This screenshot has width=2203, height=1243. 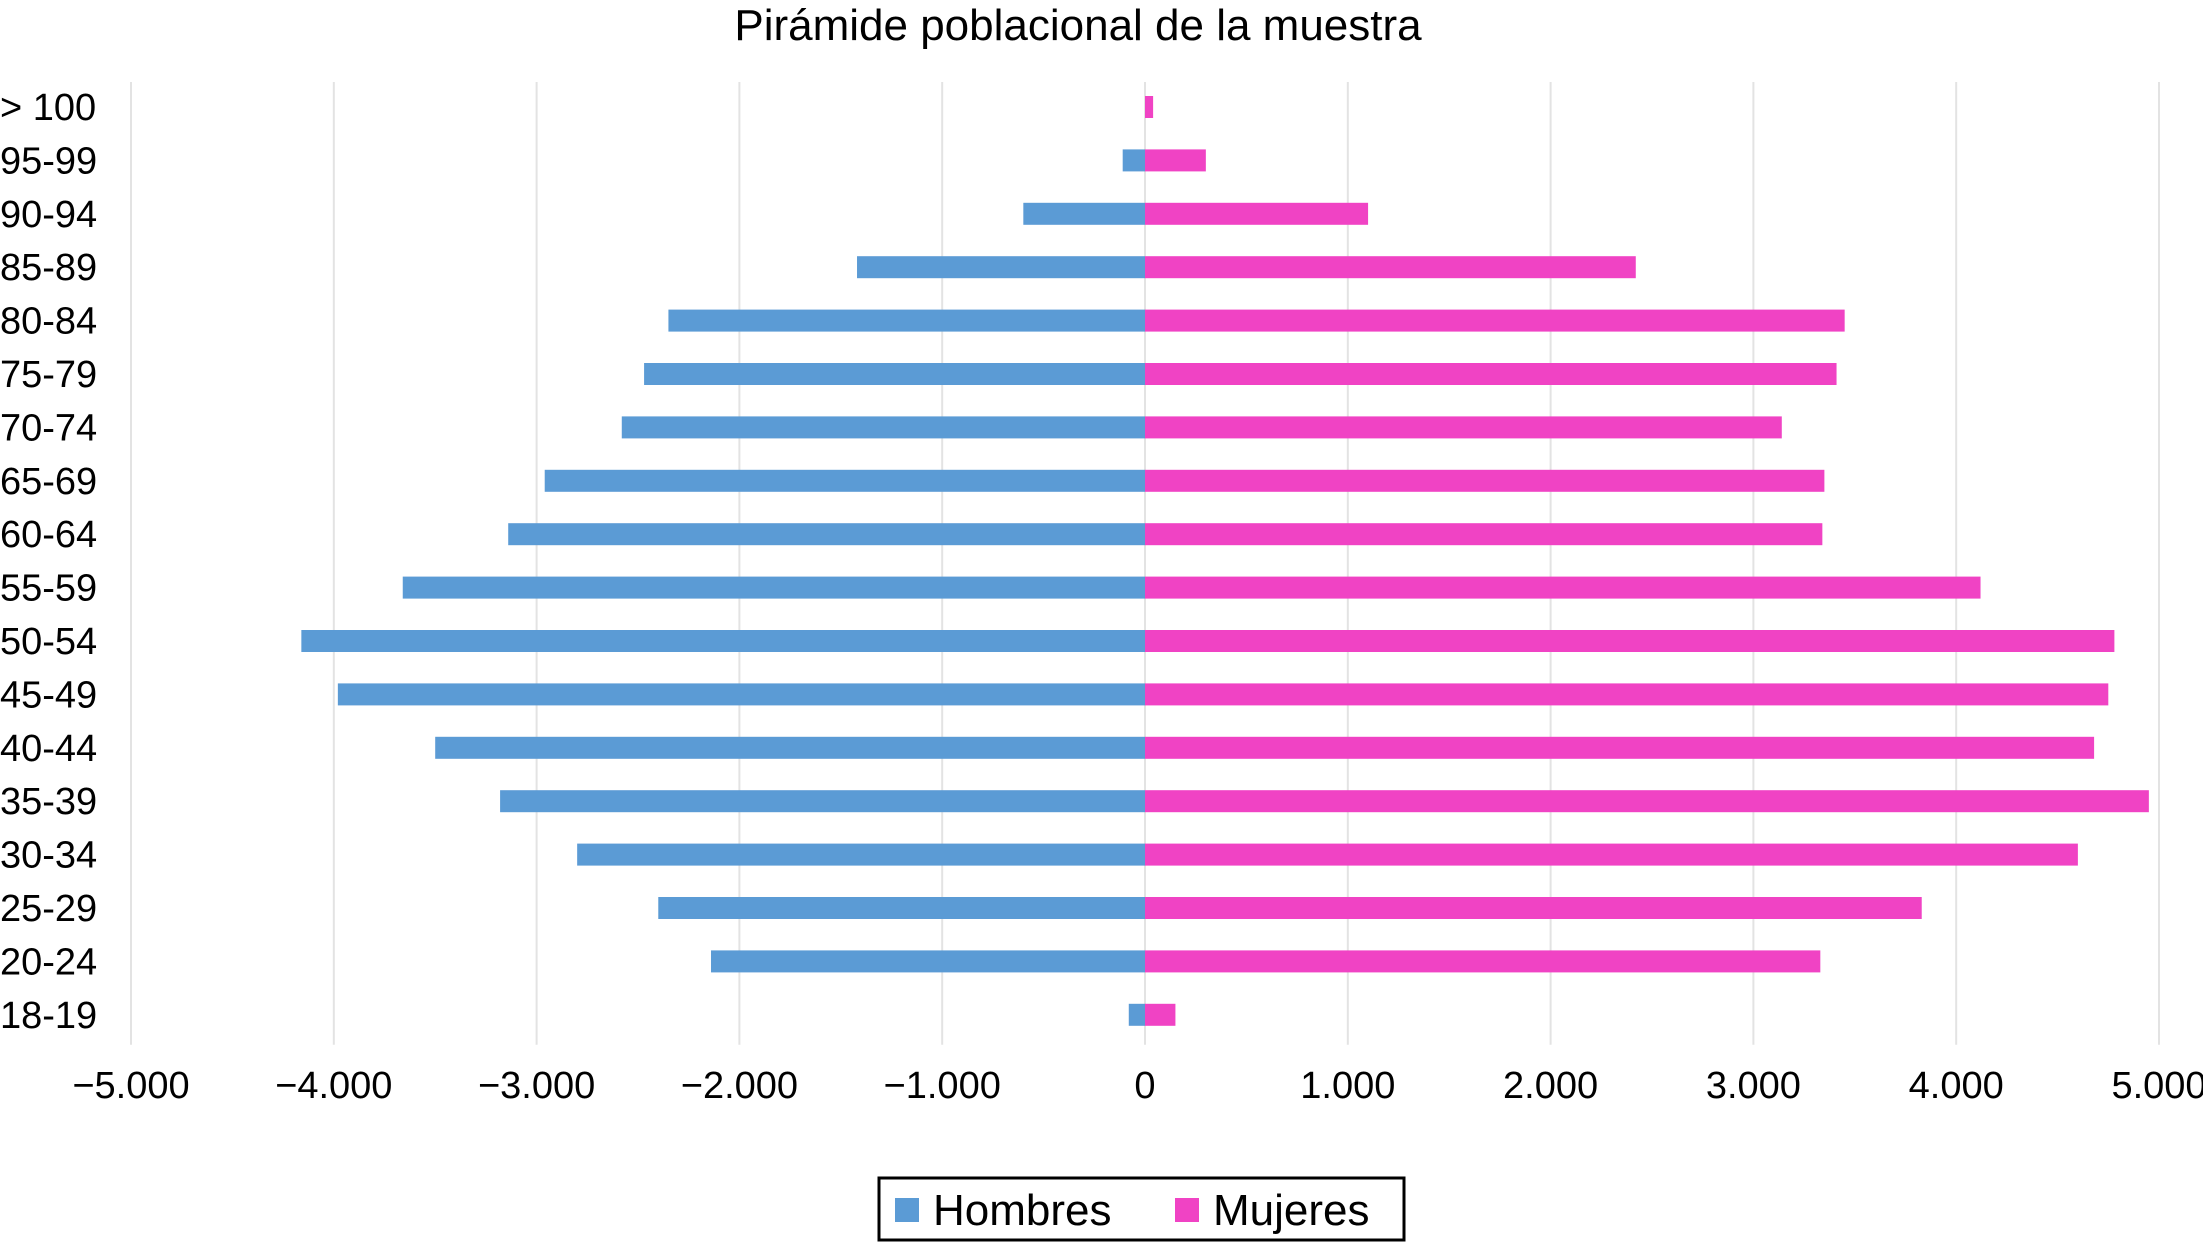 What do you see at coordinates (48, 962) in the screenshot?
I see `category-label: 20-24` at bounding box center [48, 962].